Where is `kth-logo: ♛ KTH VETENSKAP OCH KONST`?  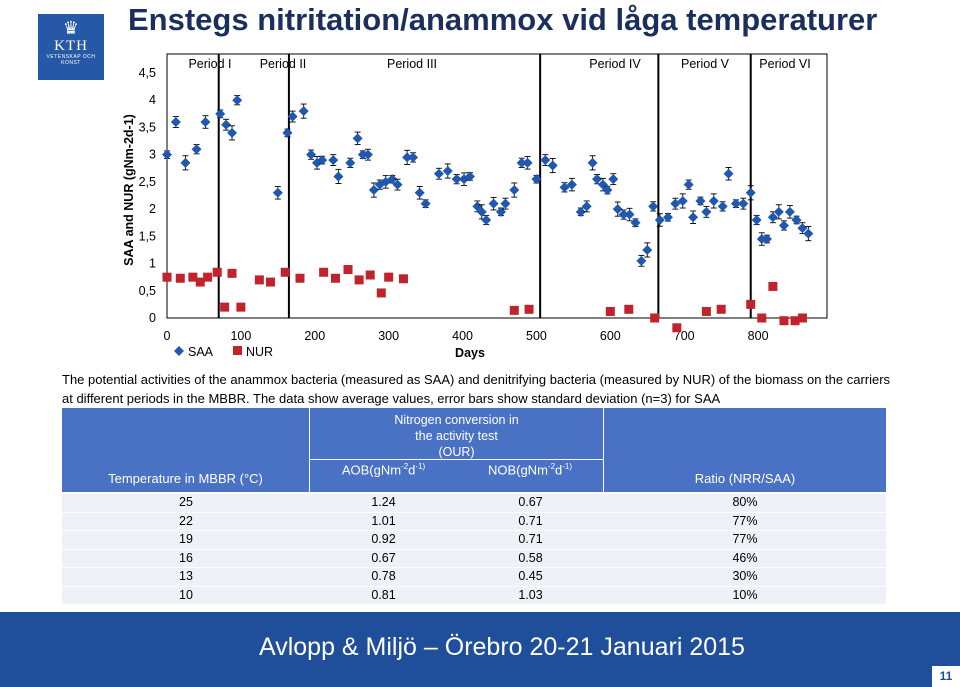 kth-logo: ♛ KTH VETENSKAP OCH KONST is located at coordinates (71, 47).